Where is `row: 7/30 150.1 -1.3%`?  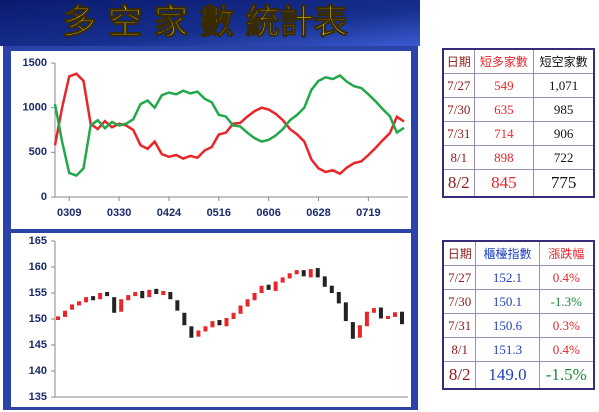 row: 7/30 150.1 -1.3% is located at coordinates (518, 301).